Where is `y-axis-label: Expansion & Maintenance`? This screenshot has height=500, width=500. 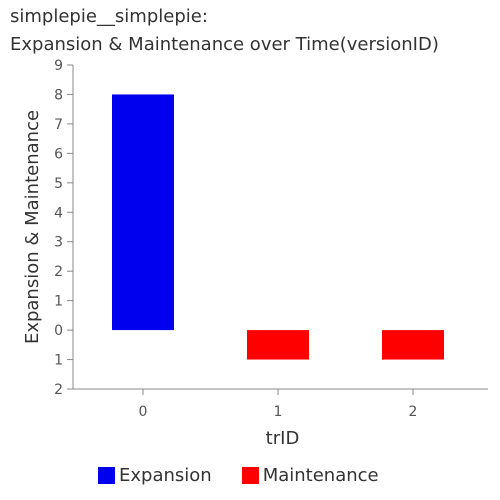 y-axis-label: Expansion & Maintenance is located at coordinates (32, 227).